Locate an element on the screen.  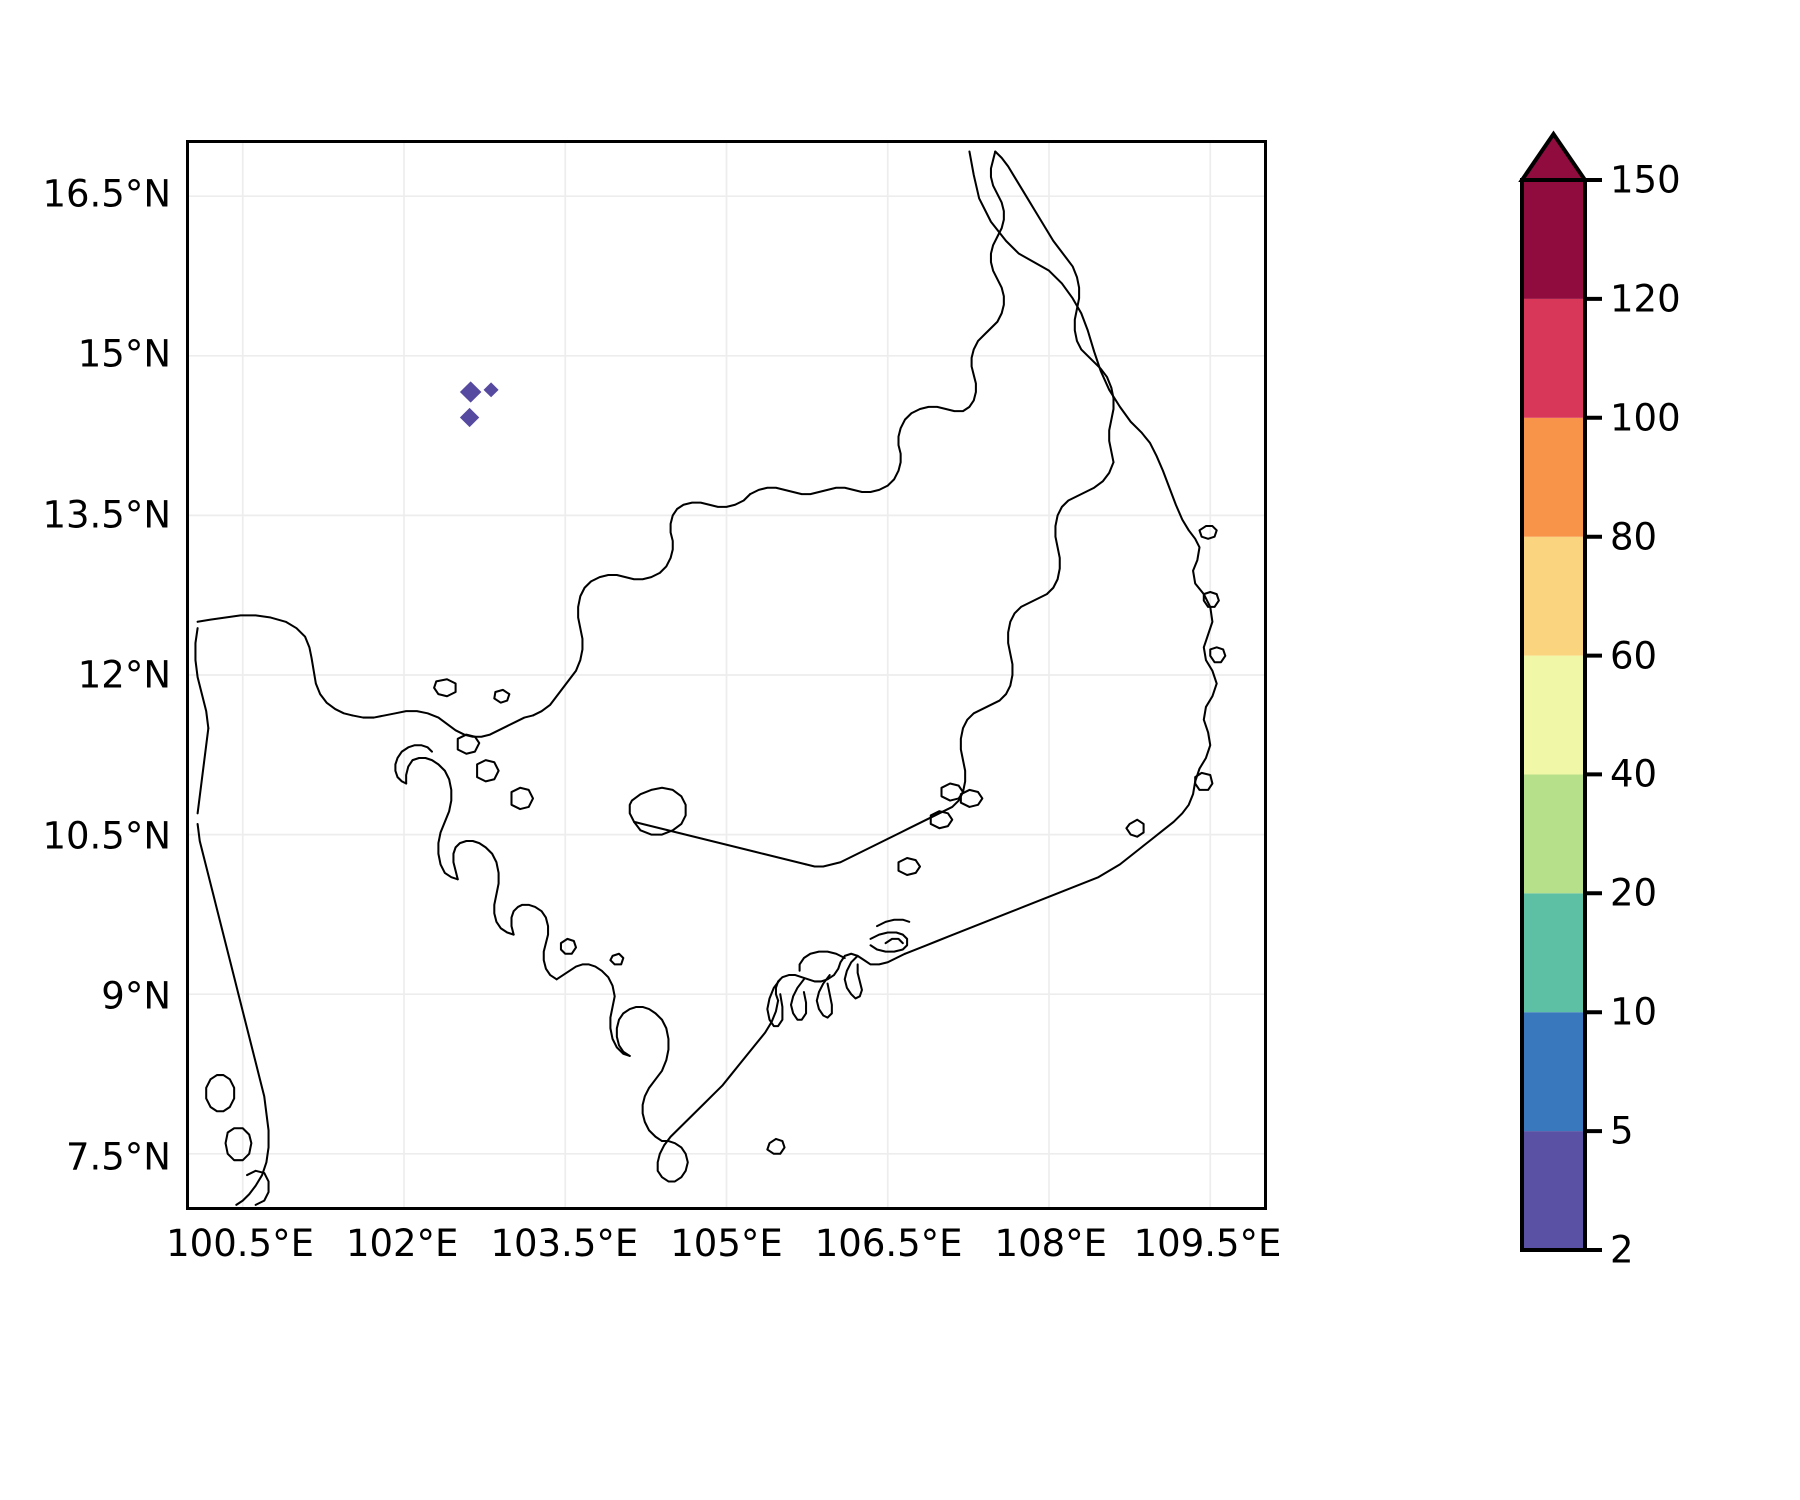
ytick-label-7-5N: 7.5°N is located at coordinates (118, 1156).